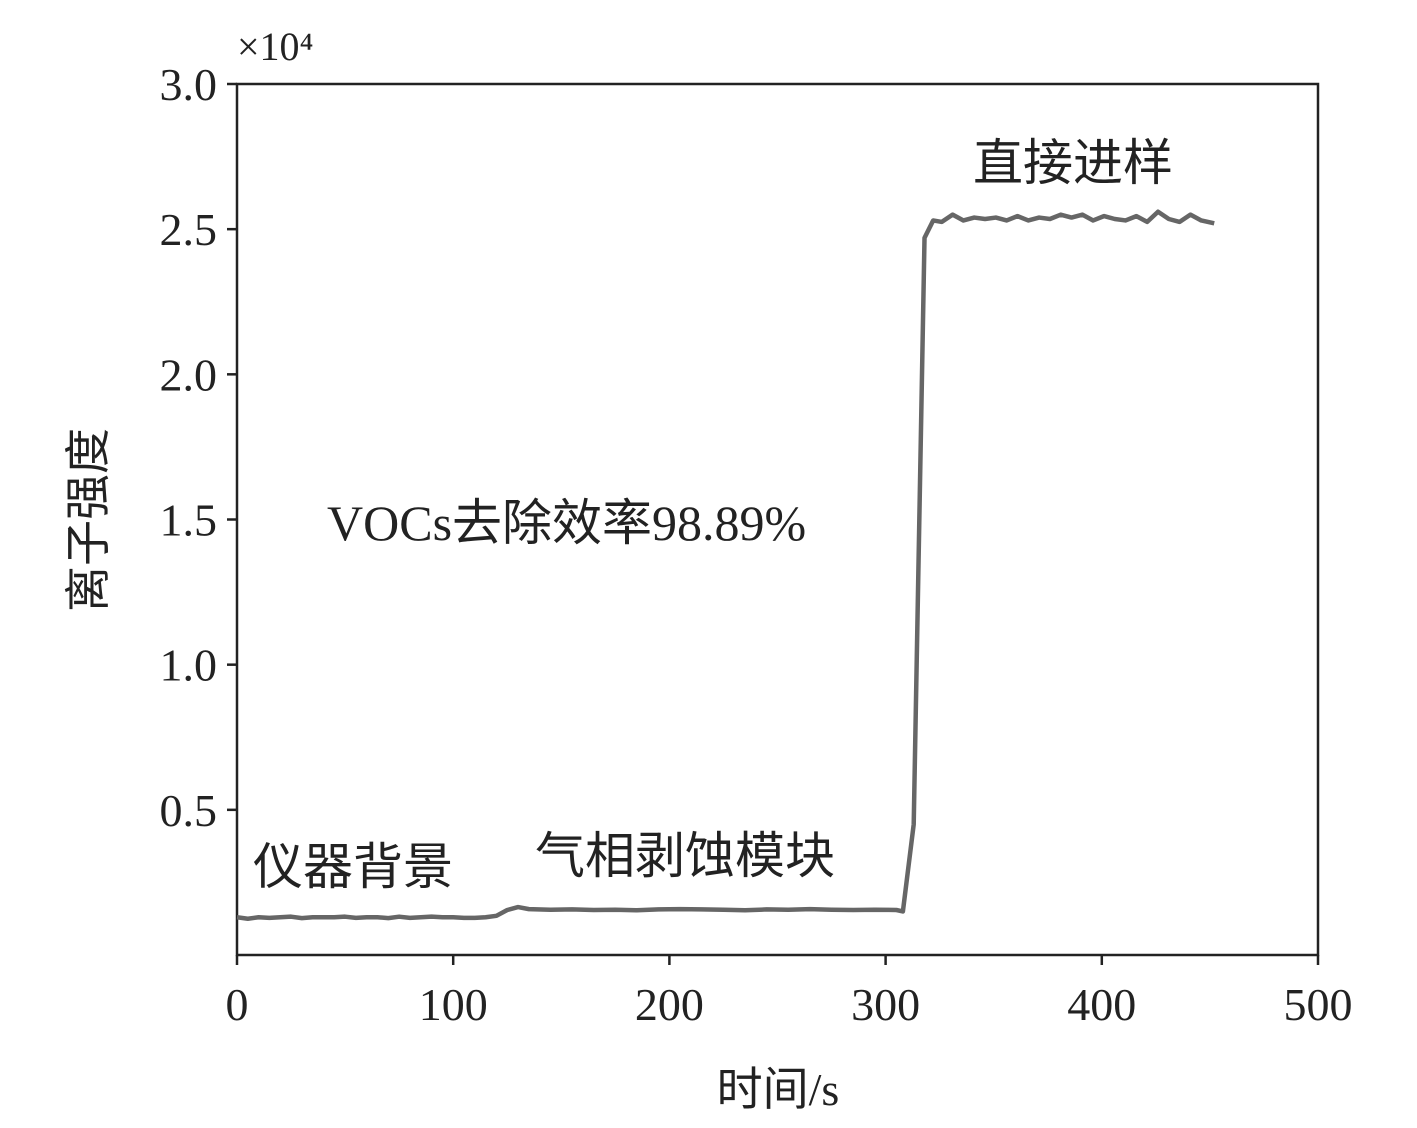 Image resolution: width=1417 pixels, height=1128 pixels. I want to click on y-axis-label: 离子强度, so click(88, 520).